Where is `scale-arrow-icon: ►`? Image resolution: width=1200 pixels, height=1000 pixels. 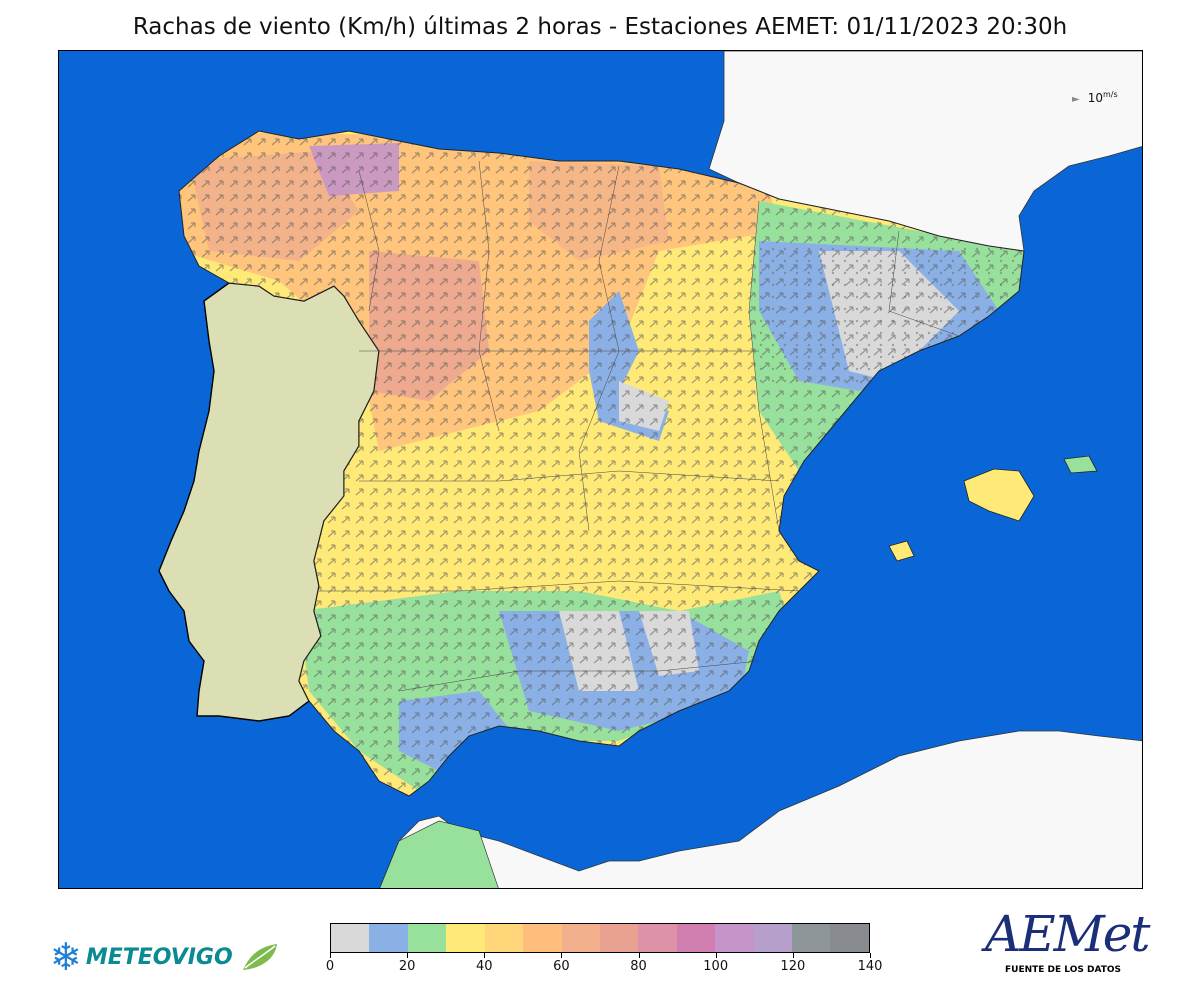
scale-arrow-icon: ► is located at coordinates (1076, 99).